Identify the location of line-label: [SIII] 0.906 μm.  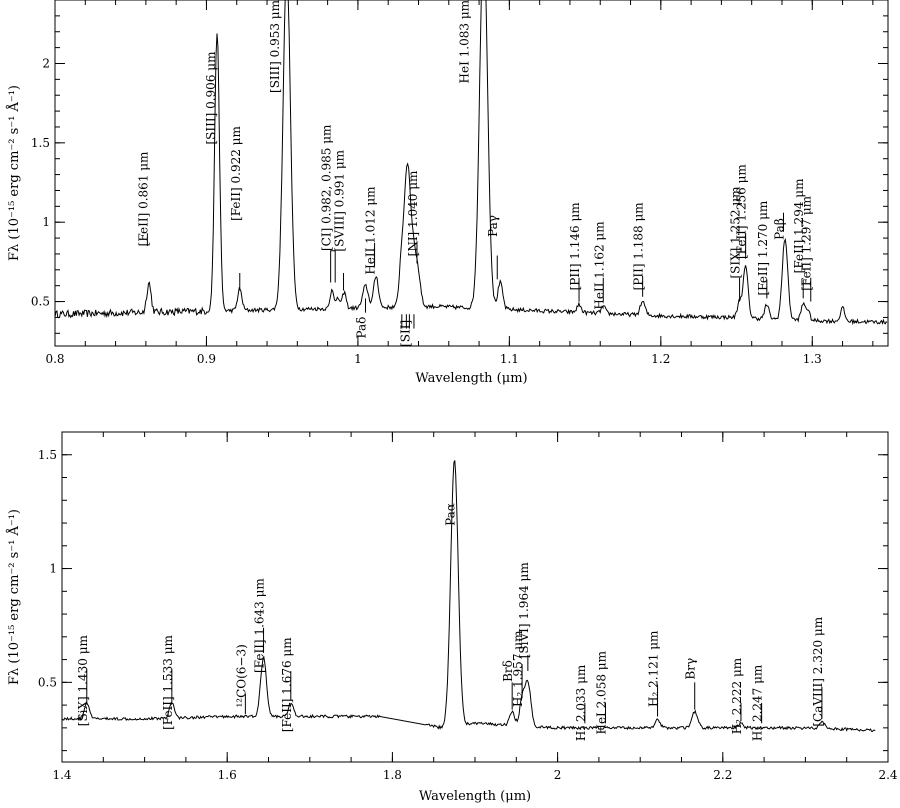
(211, 98).